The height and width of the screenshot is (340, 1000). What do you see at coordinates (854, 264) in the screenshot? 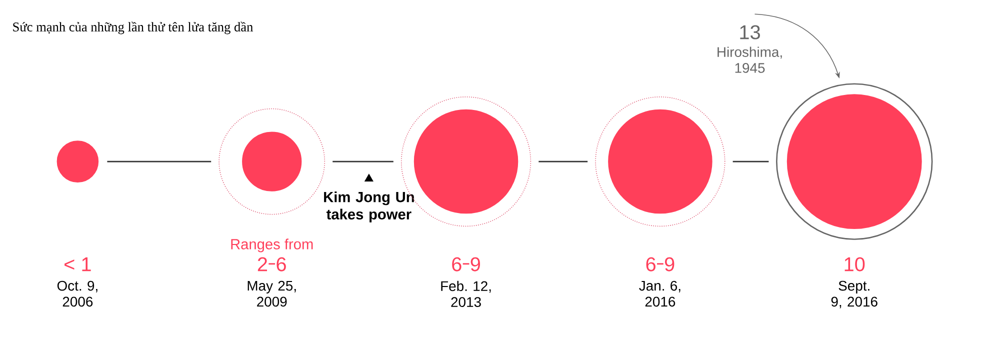
I see `data-label: 10` at bounding box center [854, 264].